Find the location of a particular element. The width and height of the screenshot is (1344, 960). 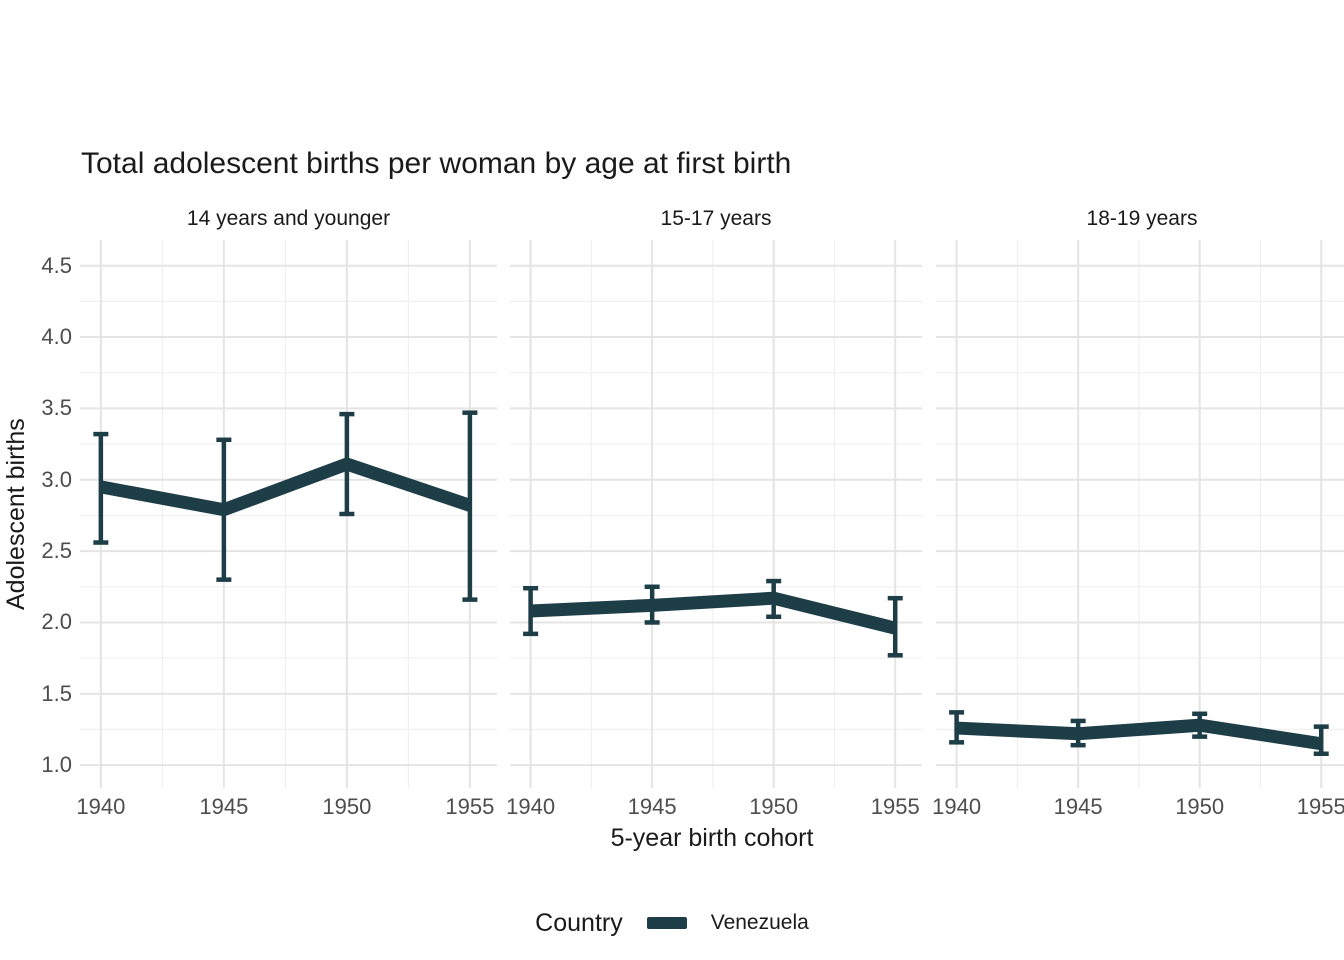

facet-label: 18-19 years is located at coordinates (1142, 218).